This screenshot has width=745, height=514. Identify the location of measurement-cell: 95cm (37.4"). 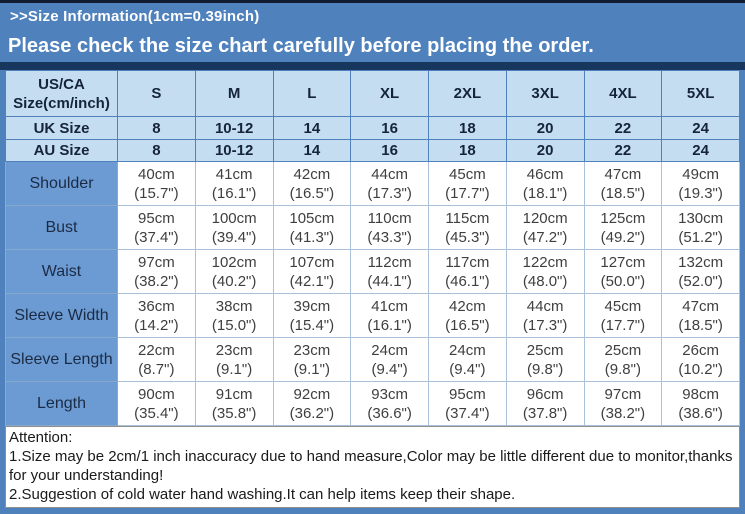
(156, 227).